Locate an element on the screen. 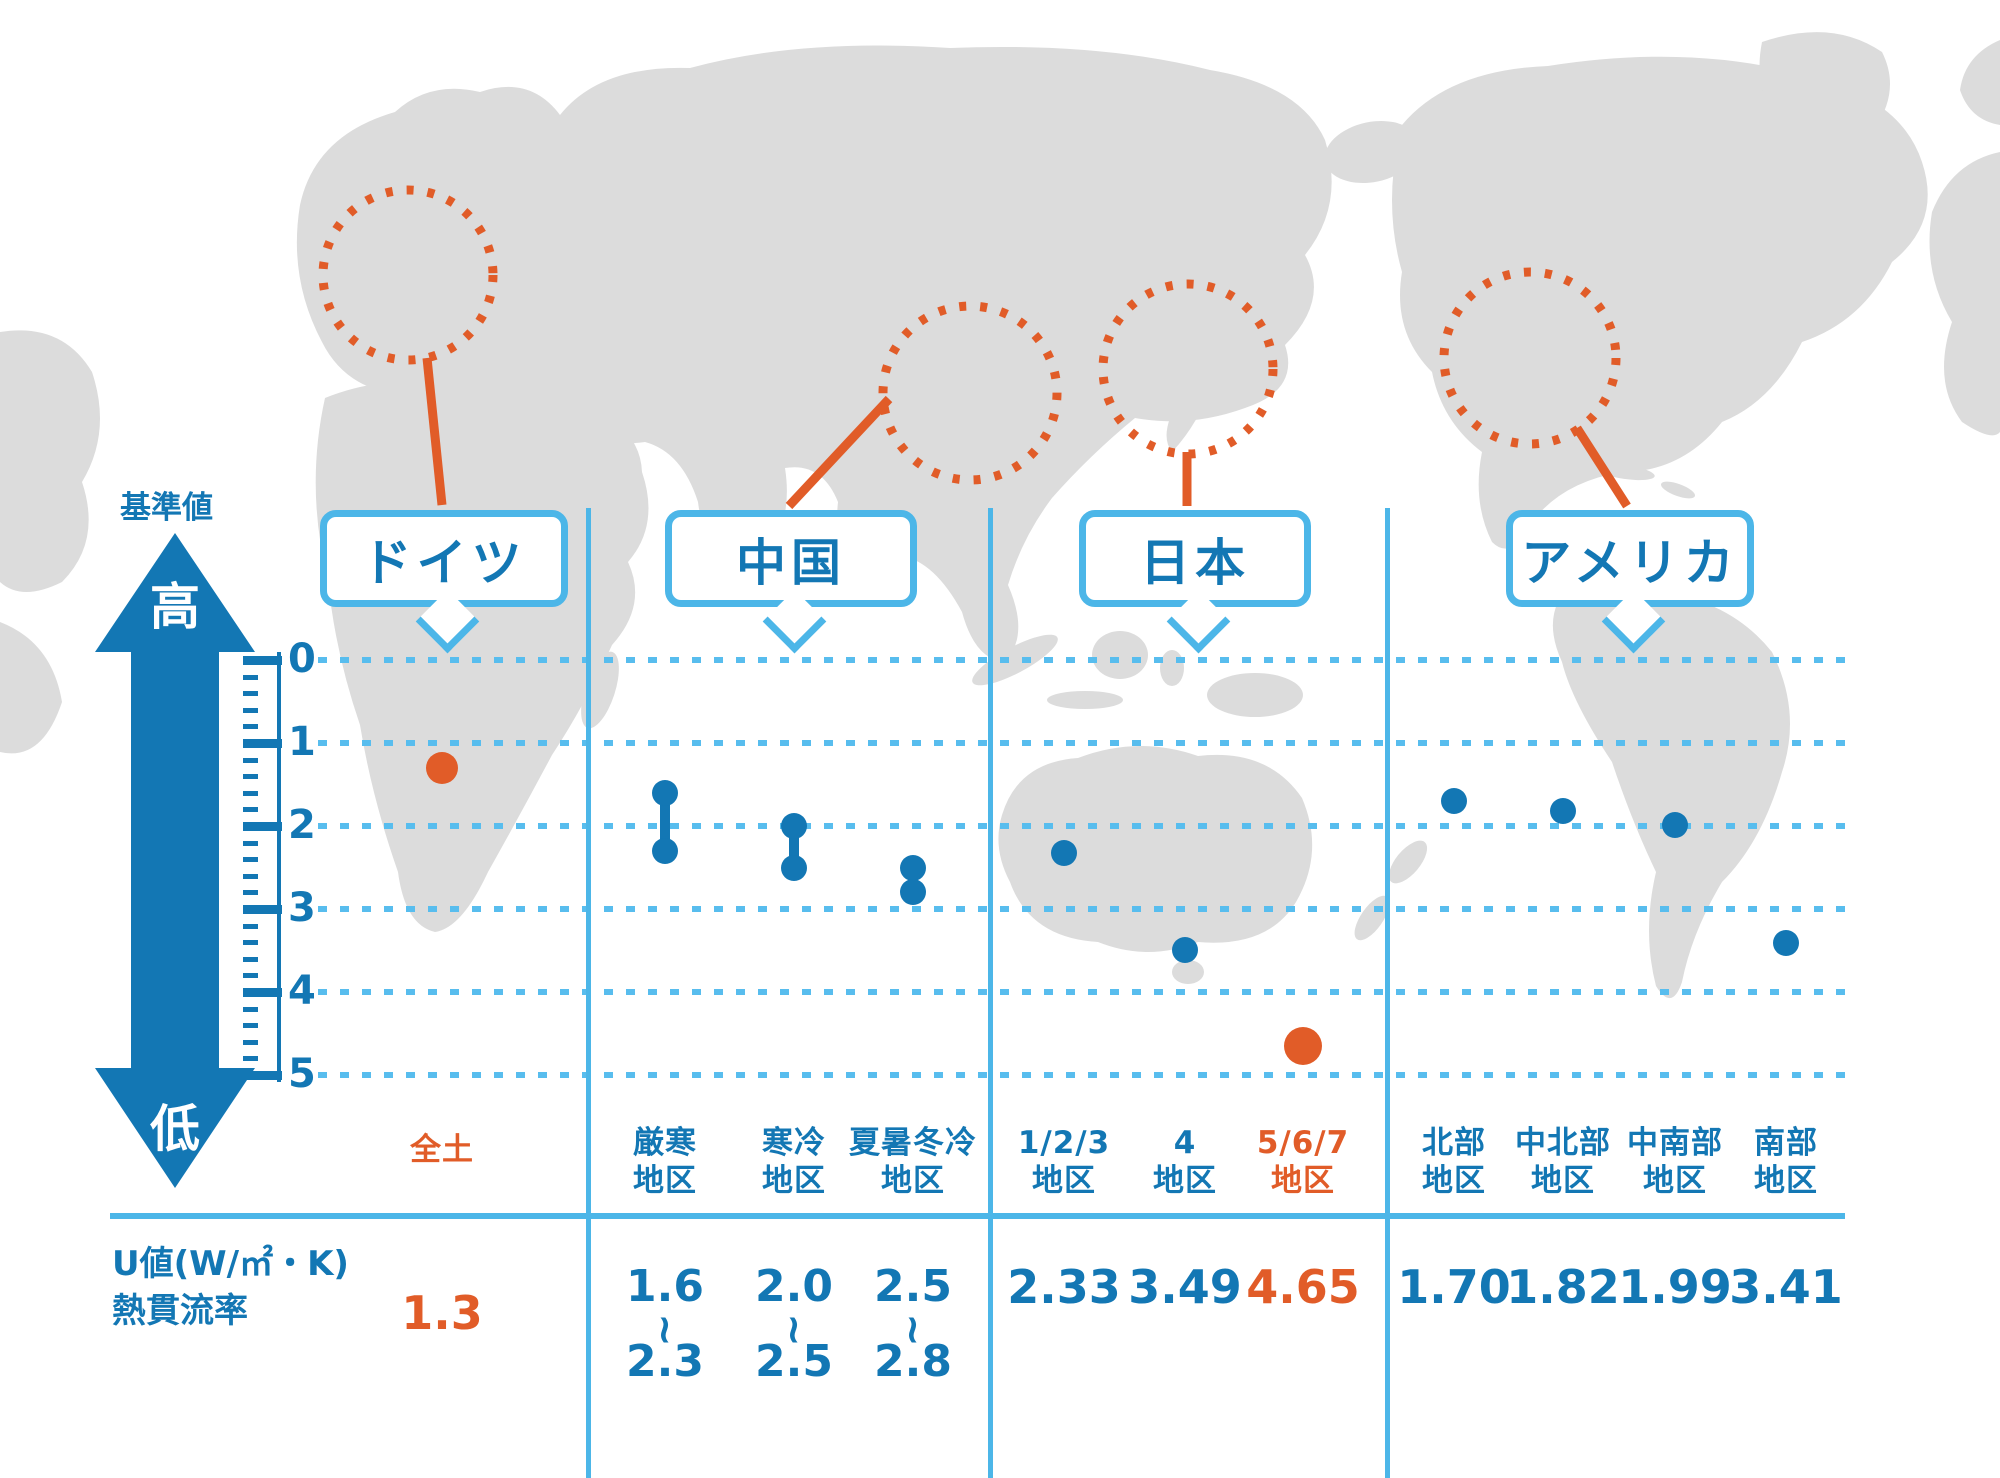 Image resolution: width=2000 pixels, height=1478 pixels. reference-value-label: 基準値 is located at coordinates (166, 508).